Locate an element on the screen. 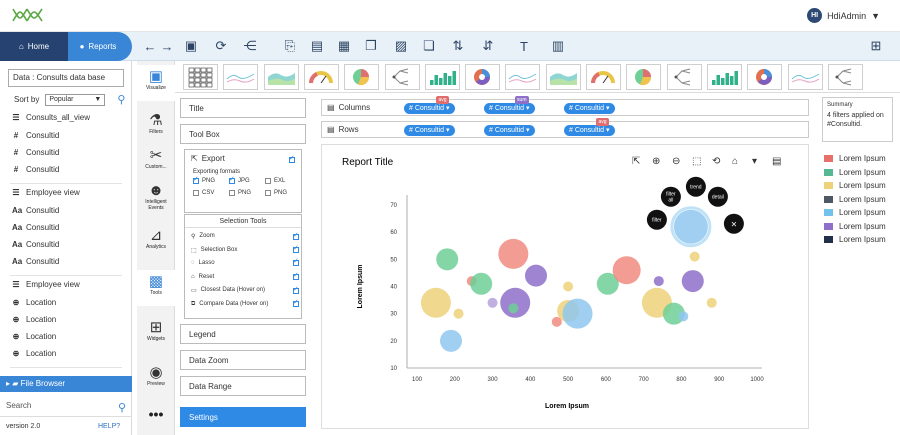 The image size is (900, 435). table-icon: ▦ is located at coordinates (344, 45).